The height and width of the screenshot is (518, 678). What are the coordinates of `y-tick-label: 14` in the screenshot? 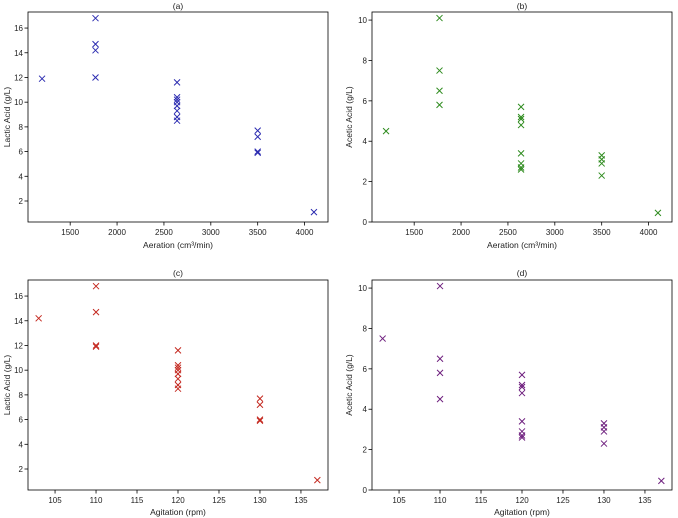 It's located at (18, 53).